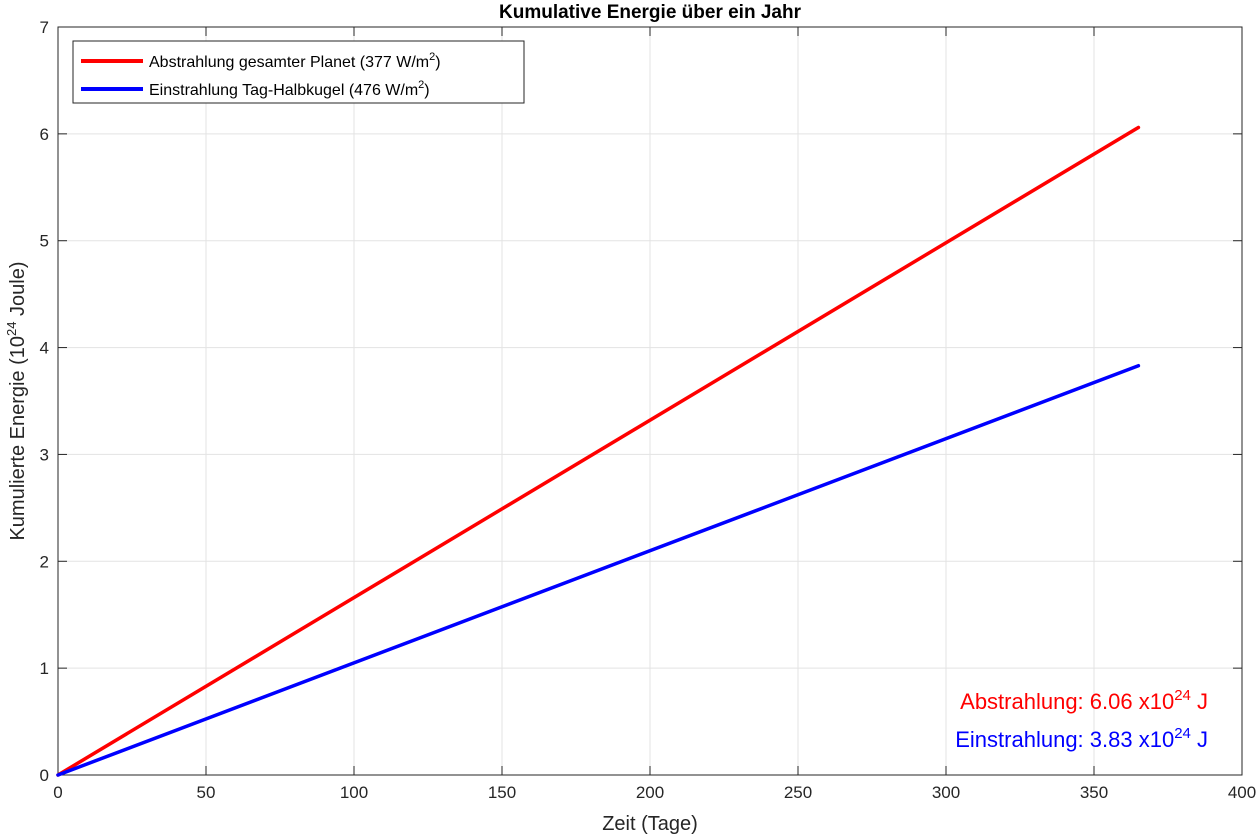 This screenshot has width=1260, height=837. Describe the element at coordinates (18, 291) in the screenshot. I see `y-axis-label-suffix: Joule)` at that location.